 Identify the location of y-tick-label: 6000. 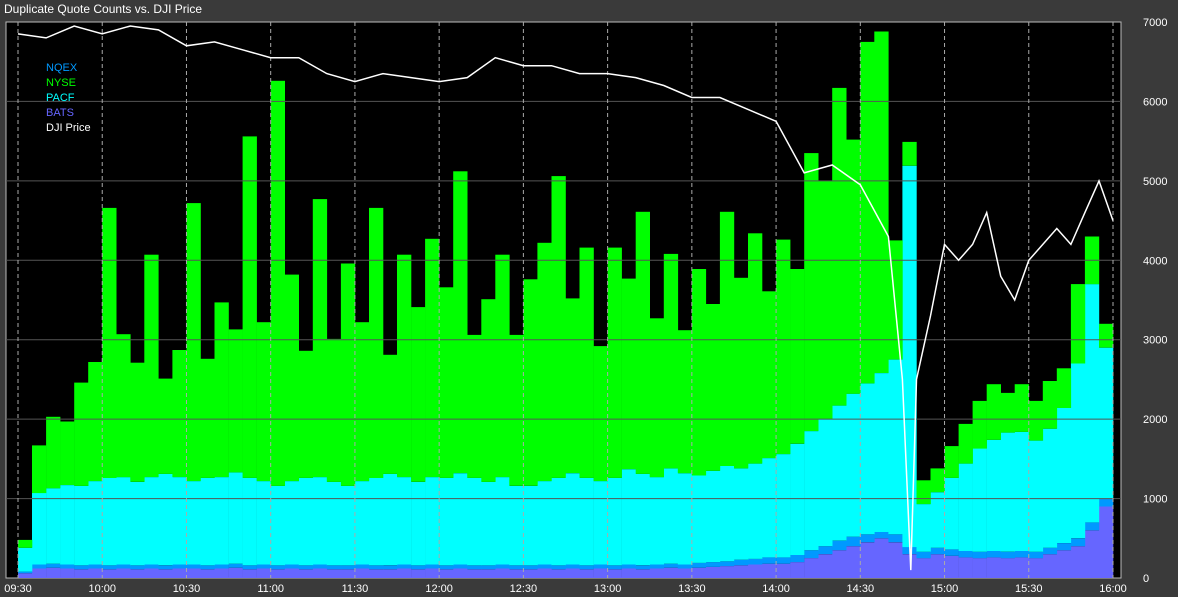
(1155, 102).